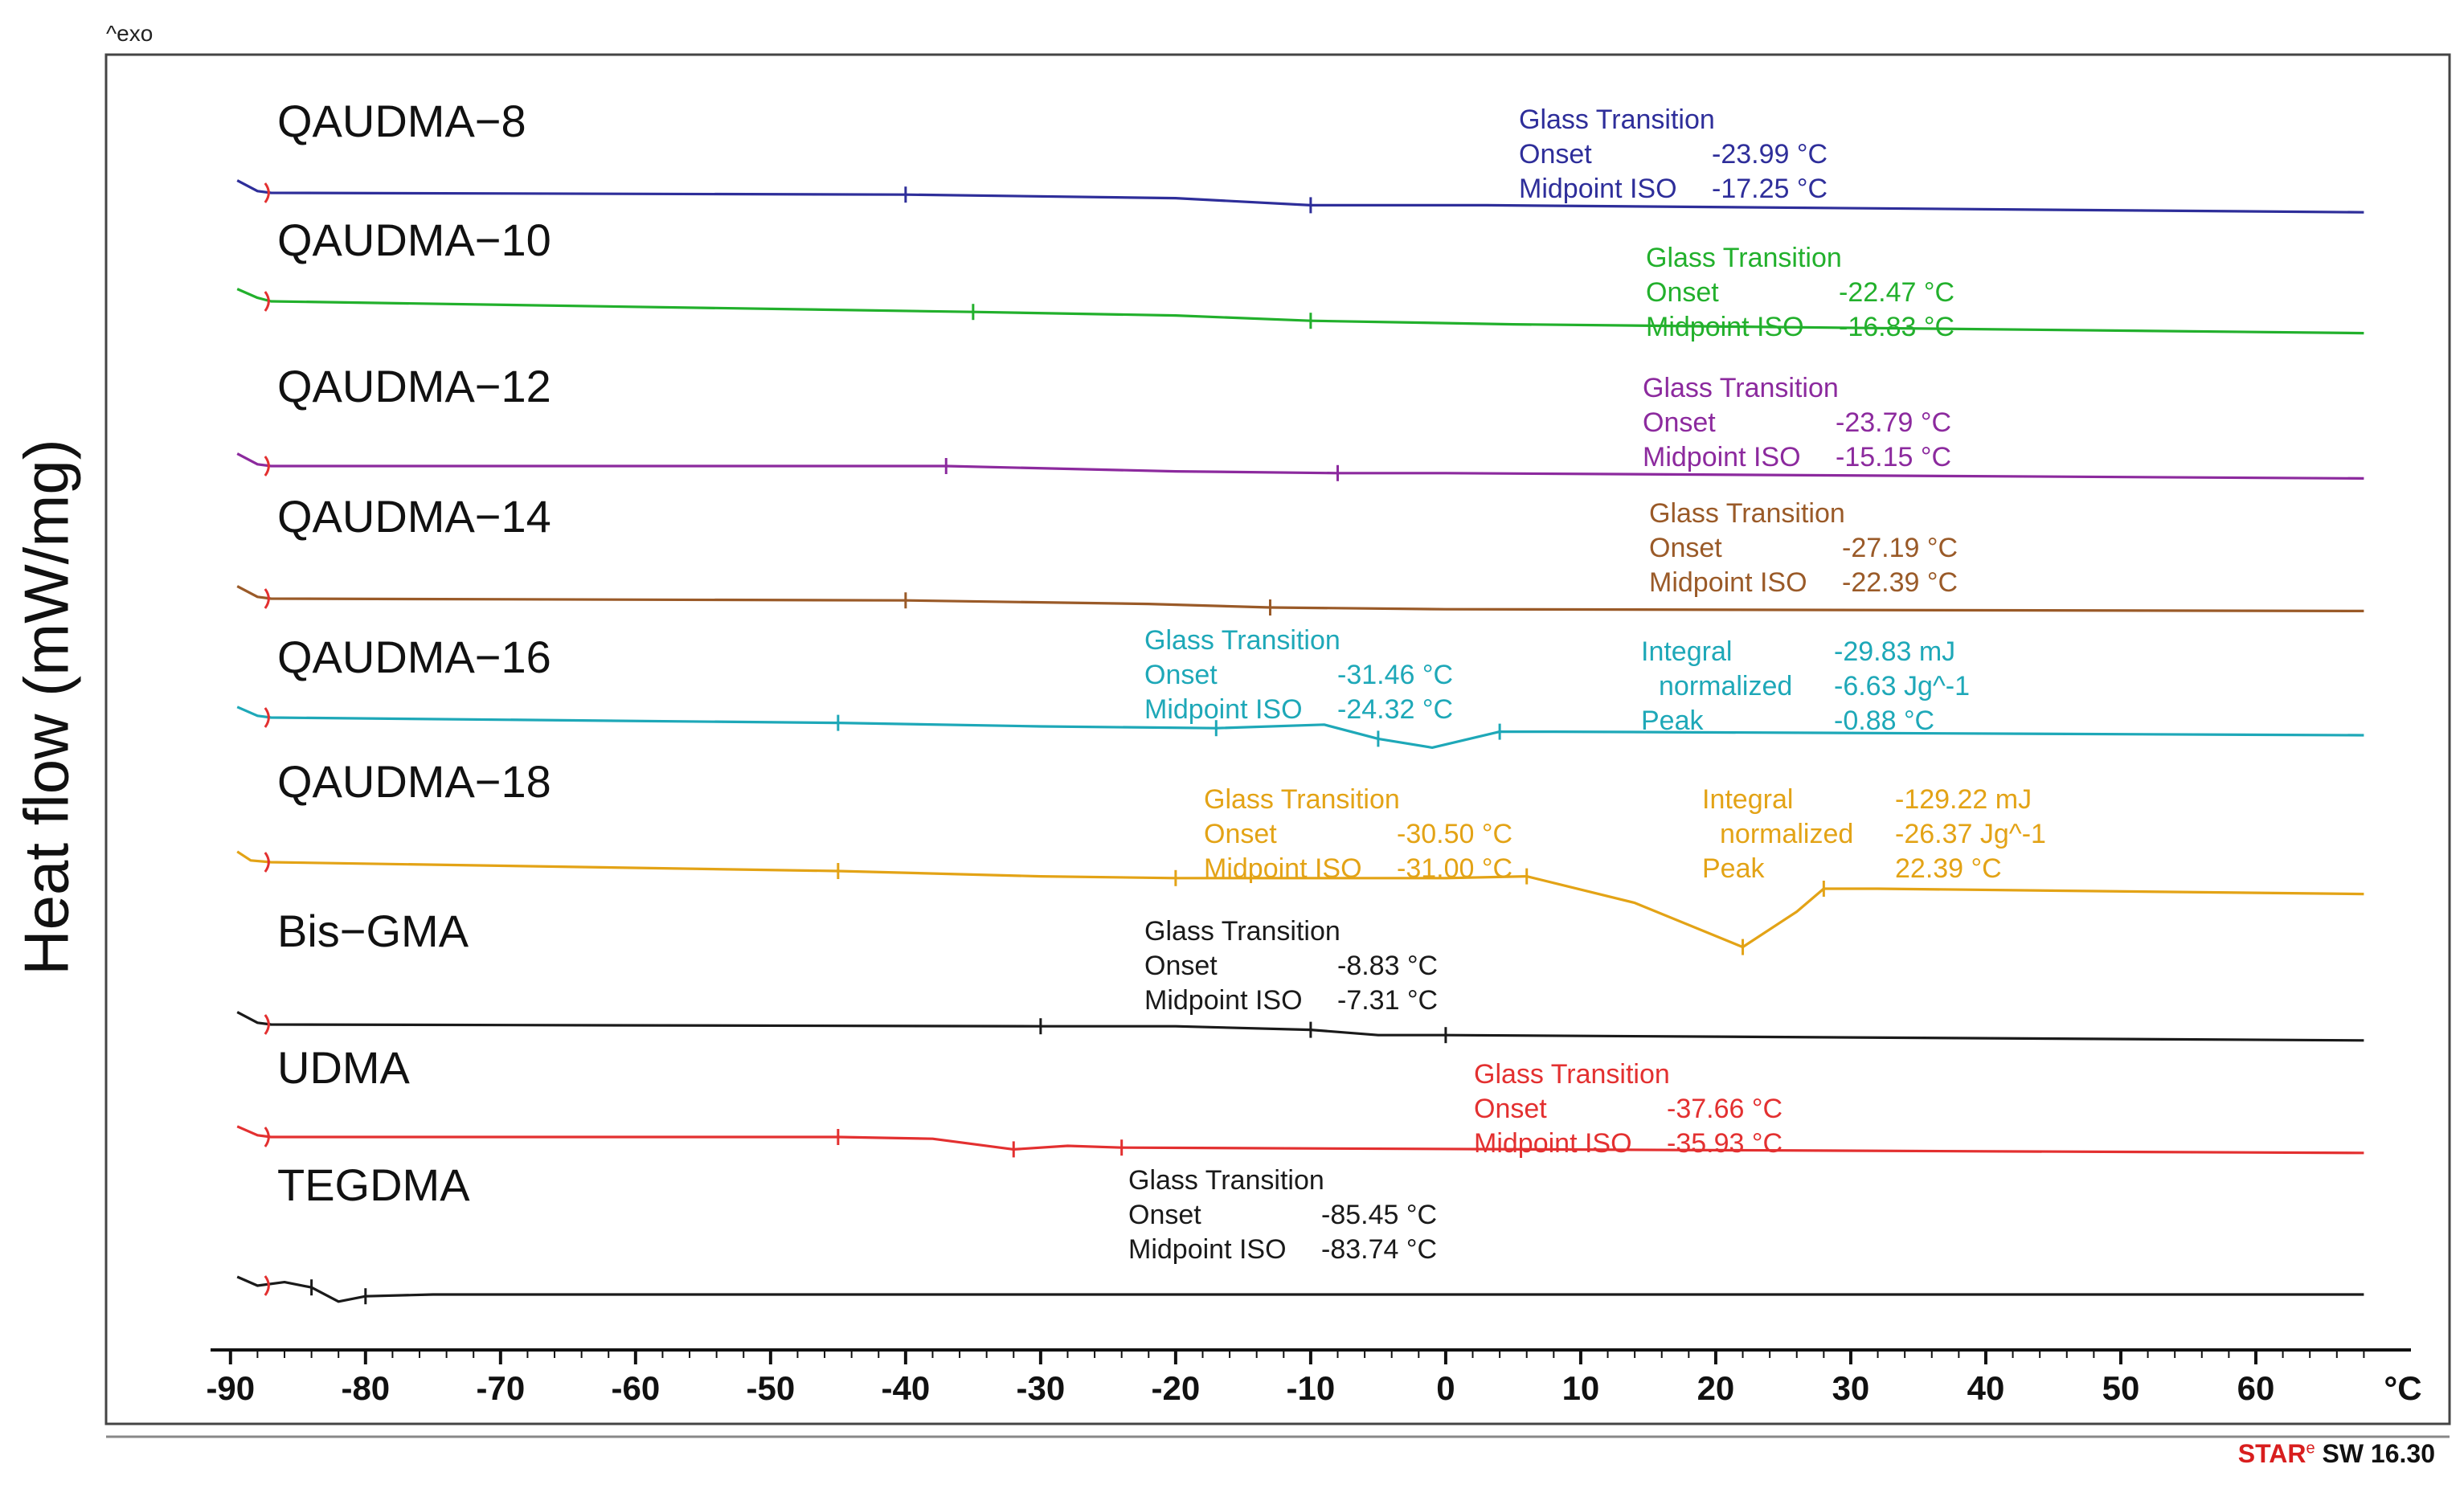 The height and width of the screenshot is (1501, 2464). I want to click on x-tick-label: -10, so click(1311, 1388).